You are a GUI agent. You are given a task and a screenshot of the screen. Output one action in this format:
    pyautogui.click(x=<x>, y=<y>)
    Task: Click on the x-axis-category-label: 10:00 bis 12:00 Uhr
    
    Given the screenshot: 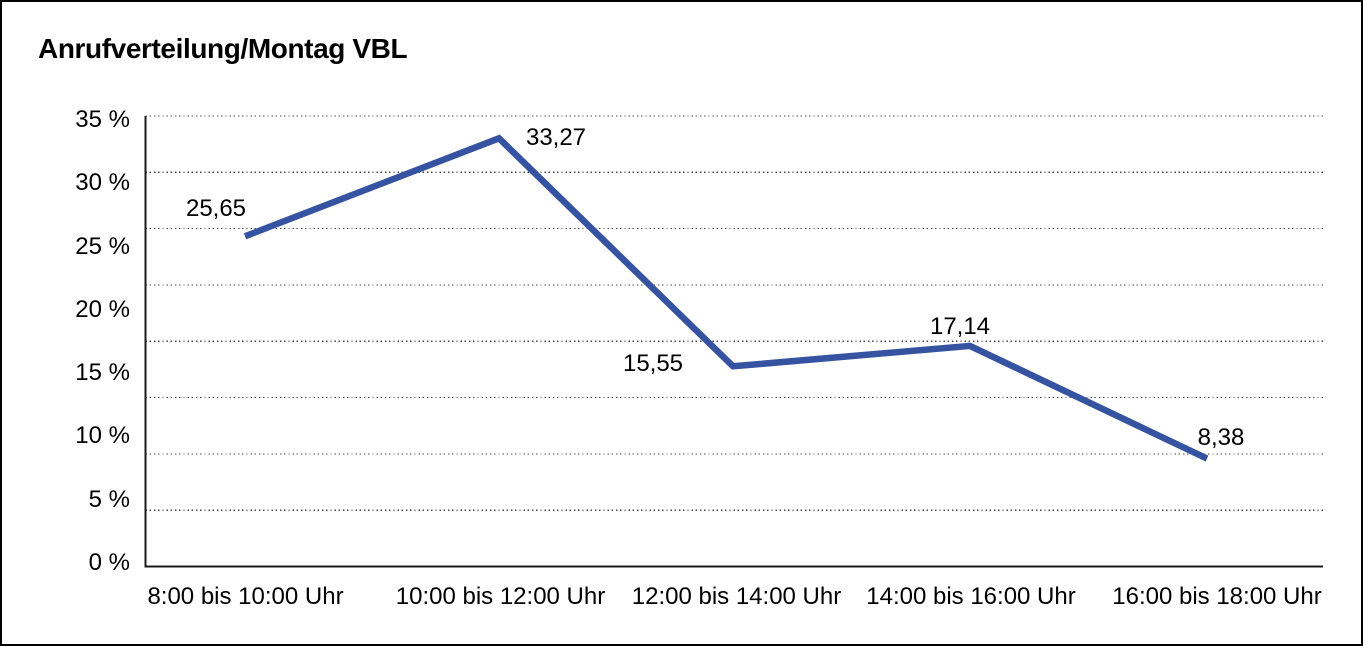 What is the action you would take?
    pyautogui.click(x=500, y=596)
    